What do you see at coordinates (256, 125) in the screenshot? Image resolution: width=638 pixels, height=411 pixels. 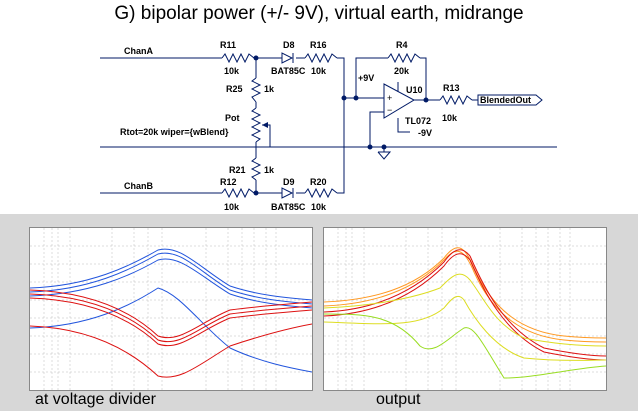 I see `pot-symbol` at bounding box center [256, 125].